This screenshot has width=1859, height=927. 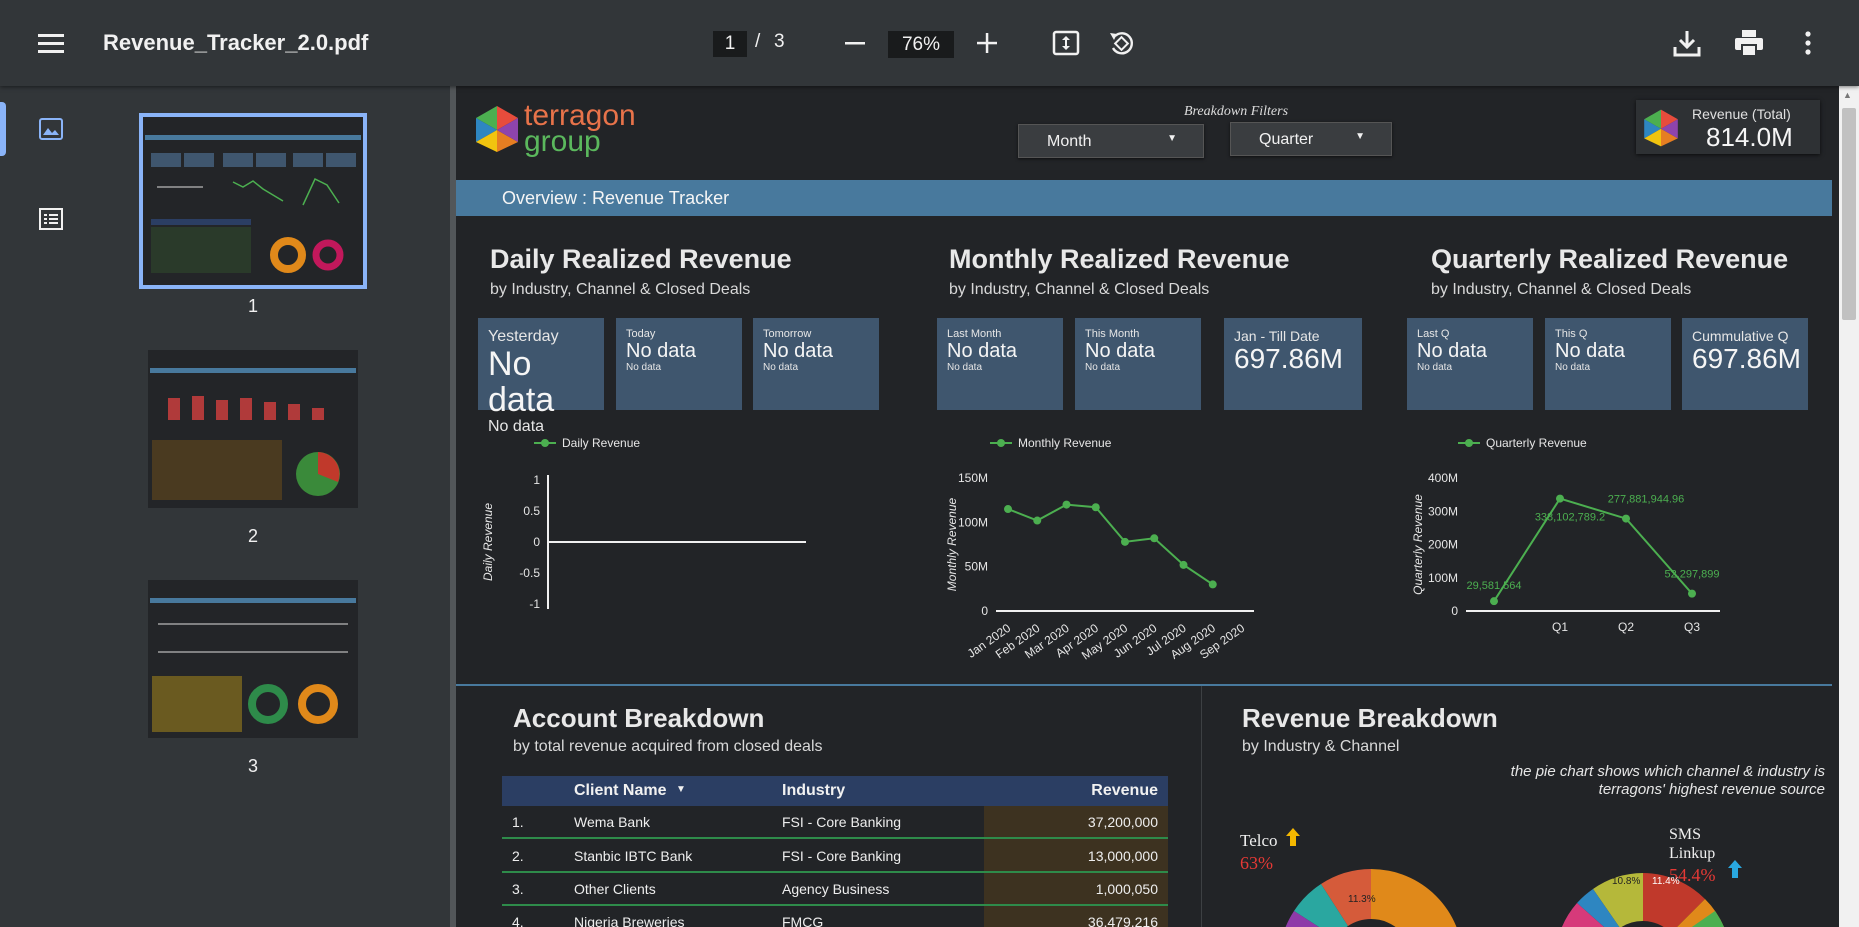 What do you see at coordinates (1661, 128) in the screenshot?
I see `terragon-logo-icon` at bounding box center [1661, 128].